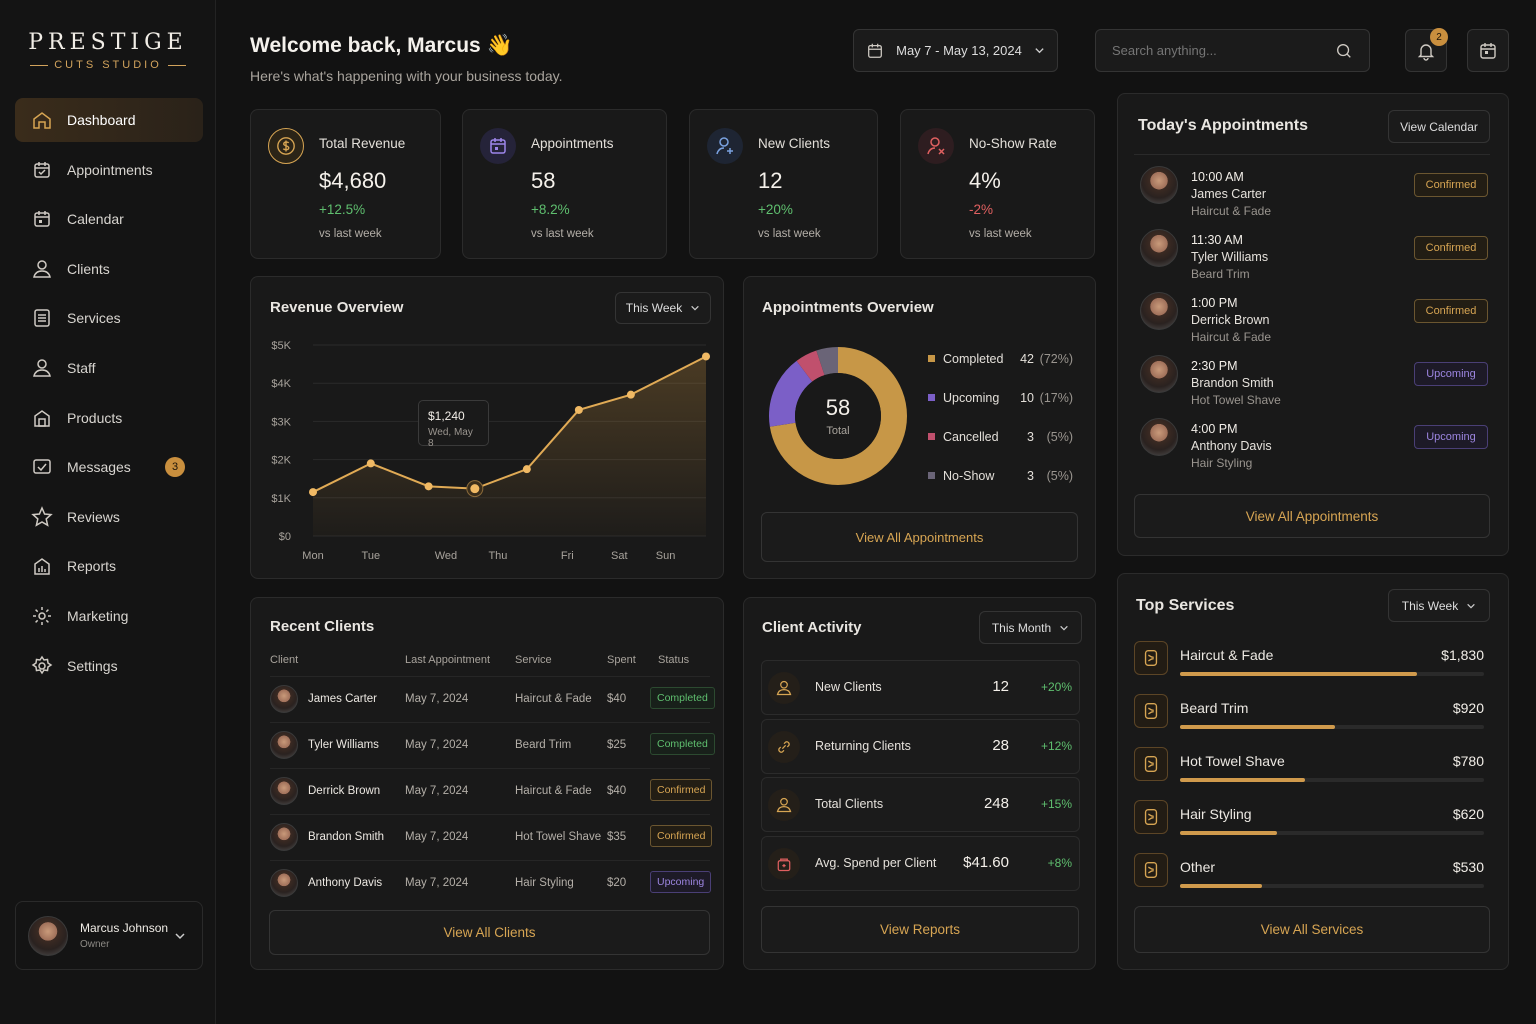 This screenshot has height=1024, width=1536. Describe the element at coordinates (919, 537) in the screenshot. I see `view-all-appointments-button: View All Appointments` at that location.